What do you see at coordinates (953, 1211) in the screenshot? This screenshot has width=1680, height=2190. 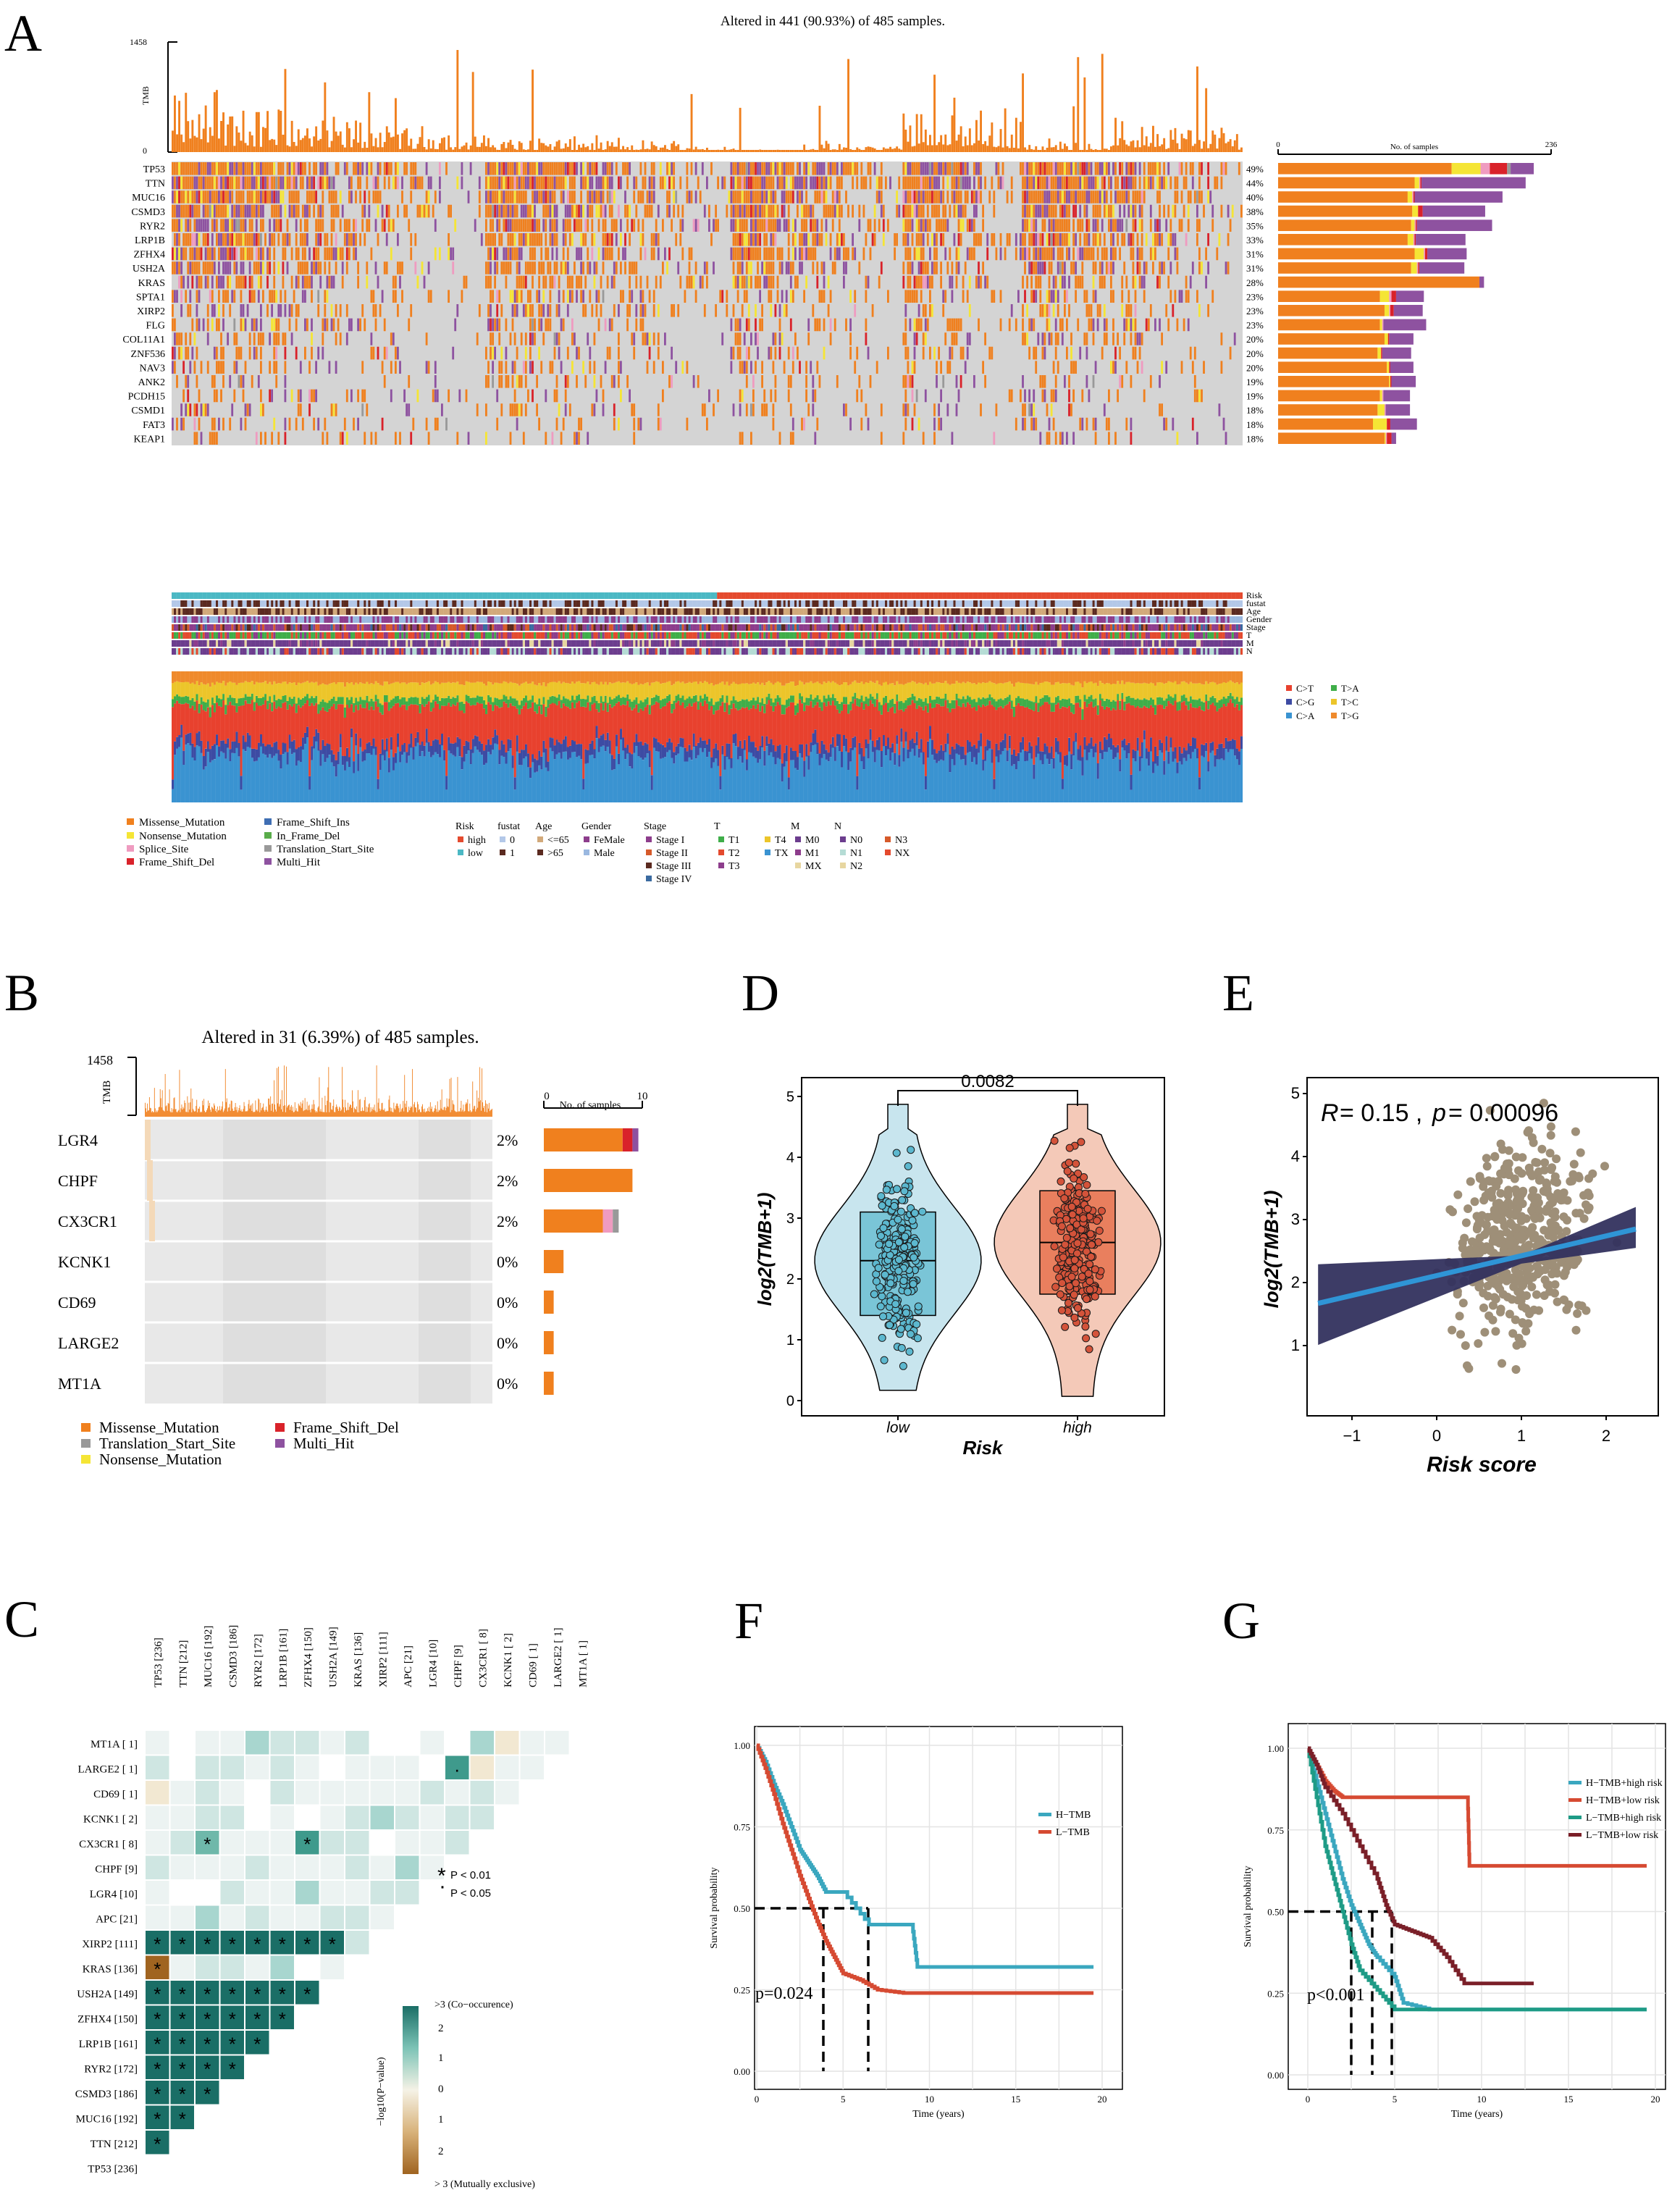 I see `panel-d-boxplot: D 0 1 2 3 4 5 log2(TMB+1) Risk low high 0.0082` at bounding box center [953, 1211].